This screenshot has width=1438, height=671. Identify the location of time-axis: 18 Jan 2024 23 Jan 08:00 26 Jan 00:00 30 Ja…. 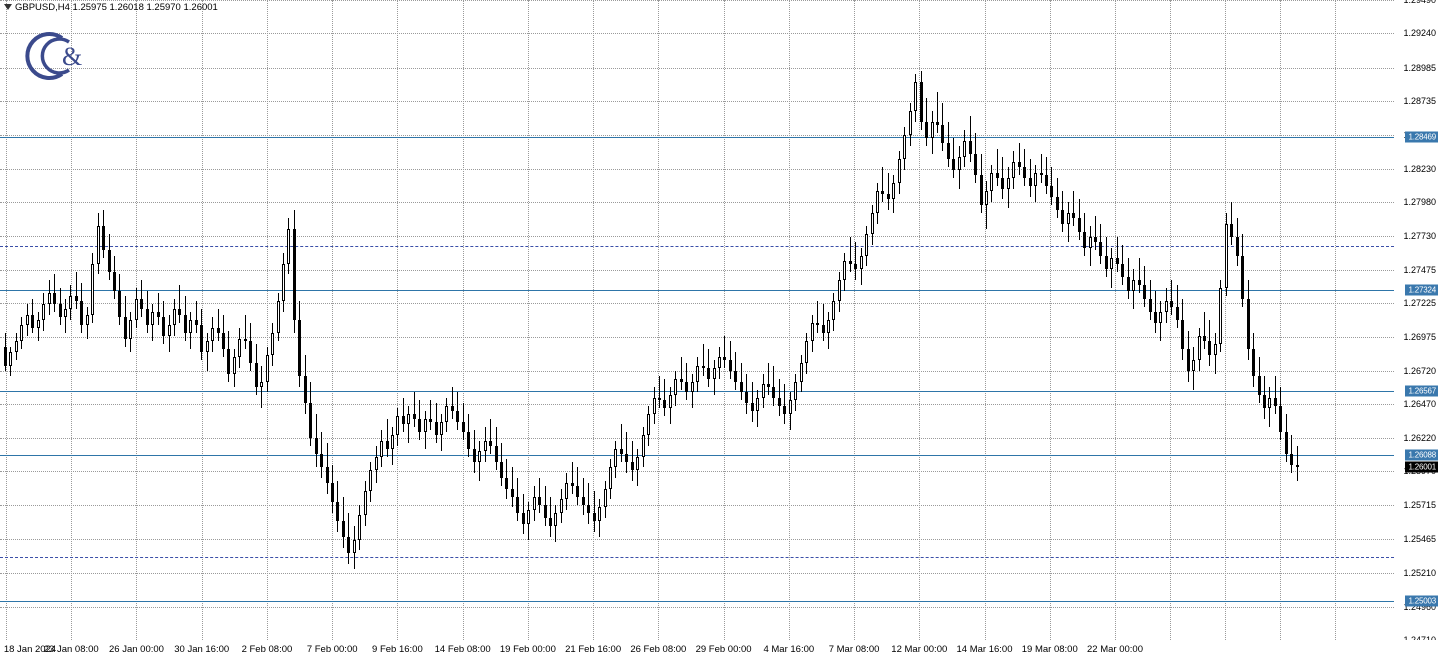
(719, 655).